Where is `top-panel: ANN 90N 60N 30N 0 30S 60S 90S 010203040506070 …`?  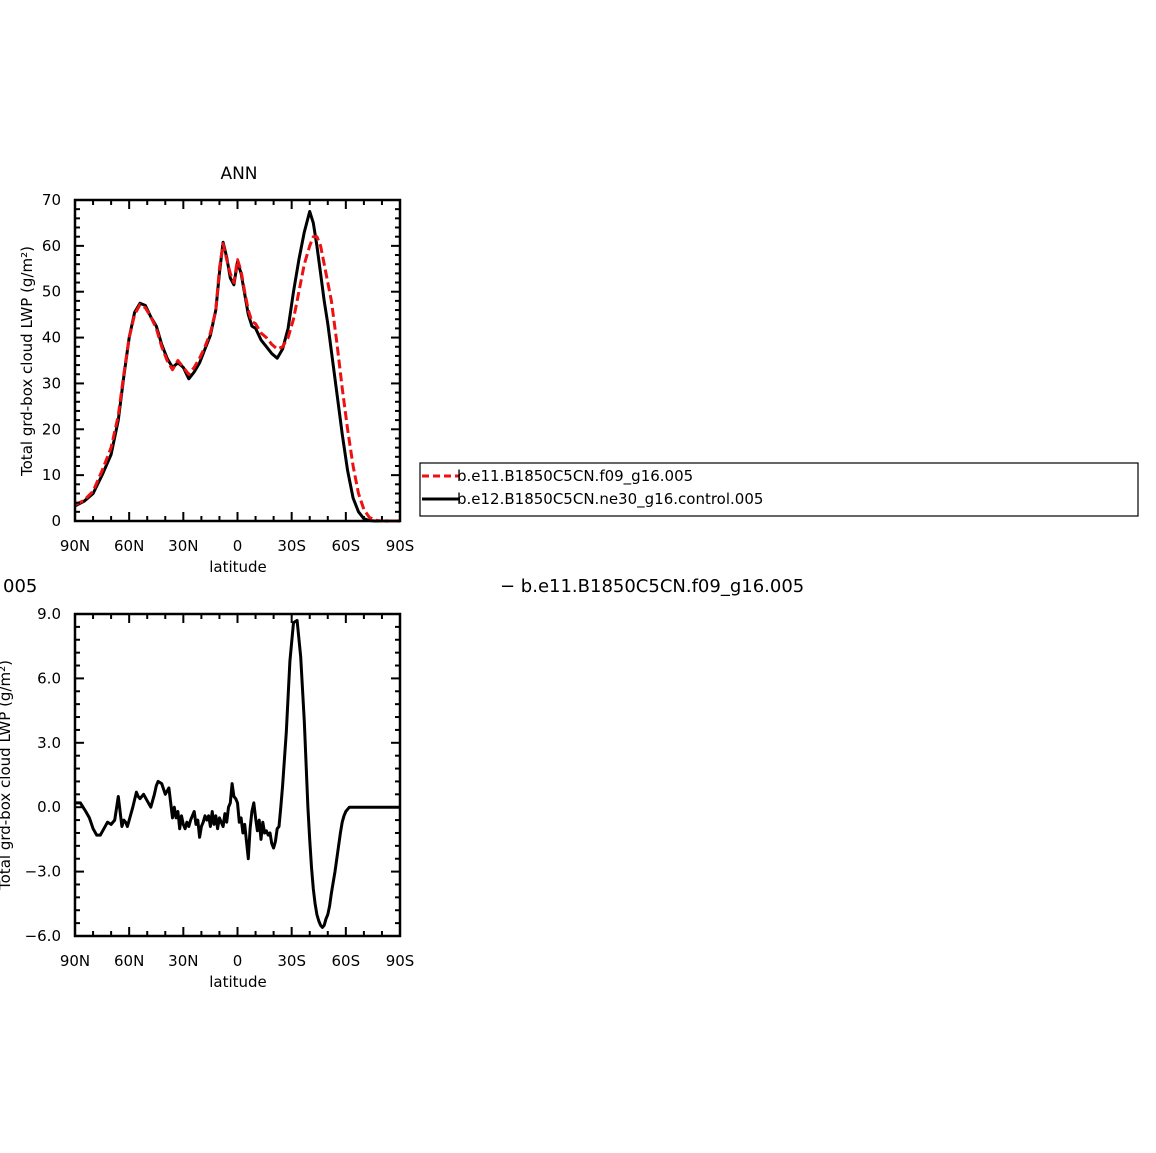 top-panel: ANN 90N 60N 30N 0 30S 60S 90S 010203040506070 … is located at coordinates (216, 370).